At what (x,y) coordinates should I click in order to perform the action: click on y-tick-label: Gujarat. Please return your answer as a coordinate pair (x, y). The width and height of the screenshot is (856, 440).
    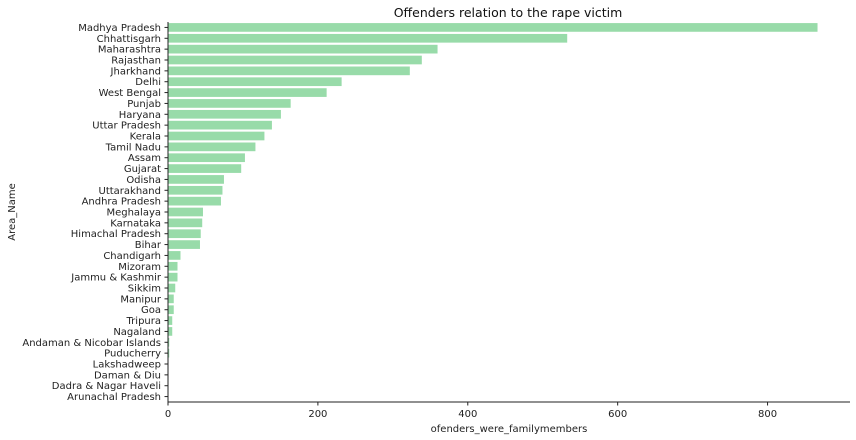
    Looking at the image, I should click on (142, 169).